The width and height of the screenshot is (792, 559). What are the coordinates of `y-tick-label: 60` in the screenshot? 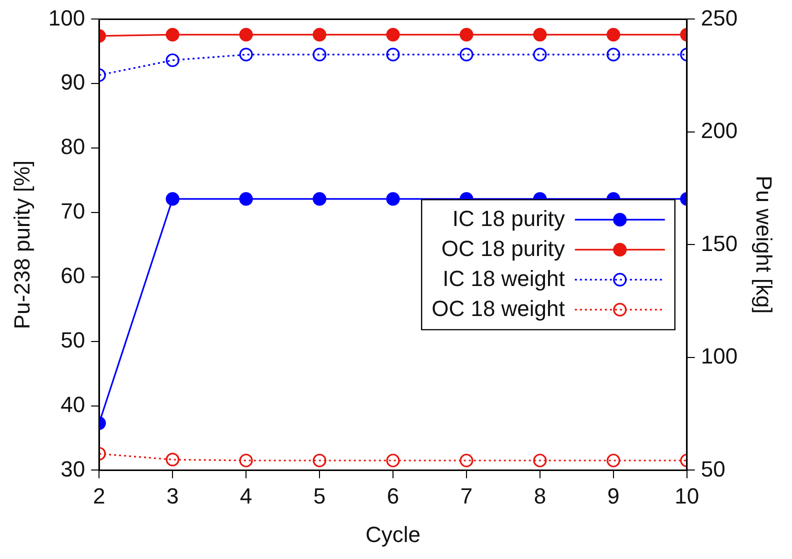 It's located at (73, 275).